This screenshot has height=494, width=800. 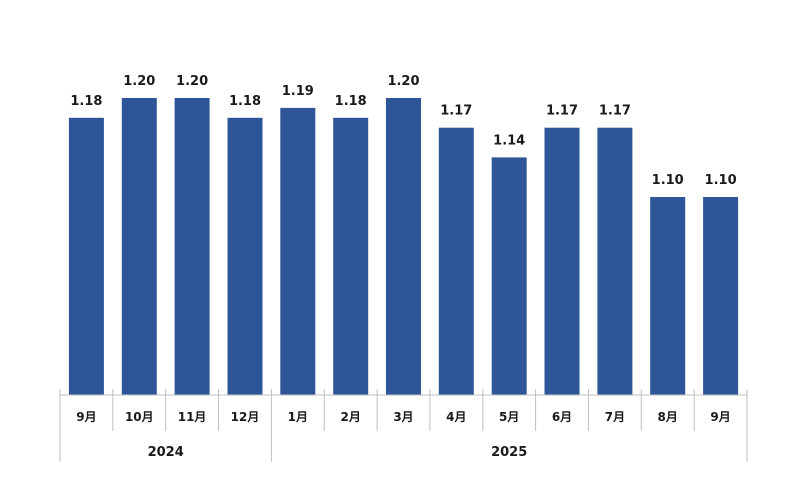 I want to click on data-label-5: 1.19, so click(x=298, y=91).